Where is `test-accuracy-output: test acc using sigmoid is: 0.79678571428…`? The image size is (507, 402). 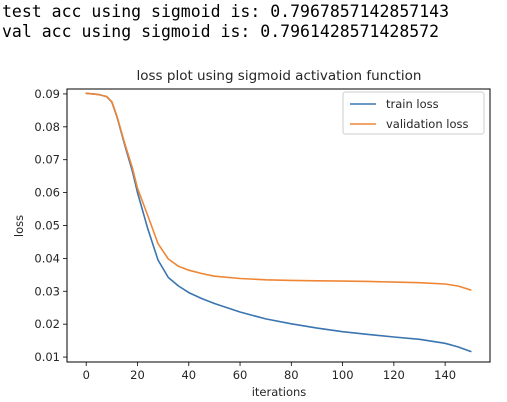
test-accuracy-output: test acc using sigmoid is: 0.79678571428… is located at coordinates (226, 11).